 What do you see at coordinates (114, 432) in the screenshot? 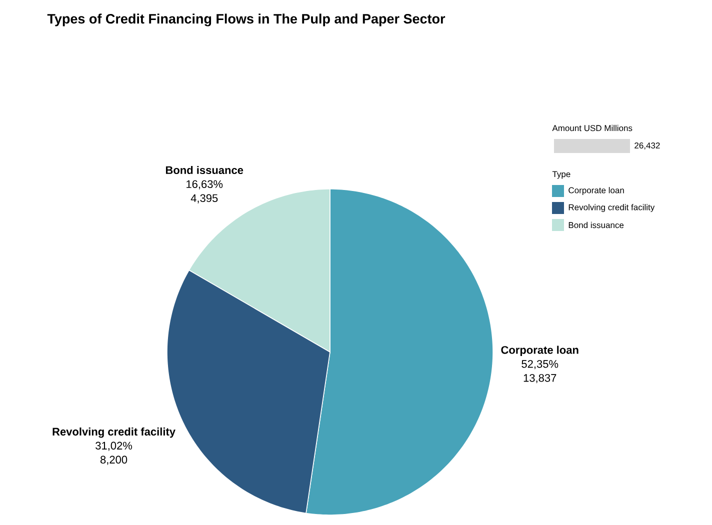
I see `slice-label: Revolving credit facility` at bounding box center [114, 432].